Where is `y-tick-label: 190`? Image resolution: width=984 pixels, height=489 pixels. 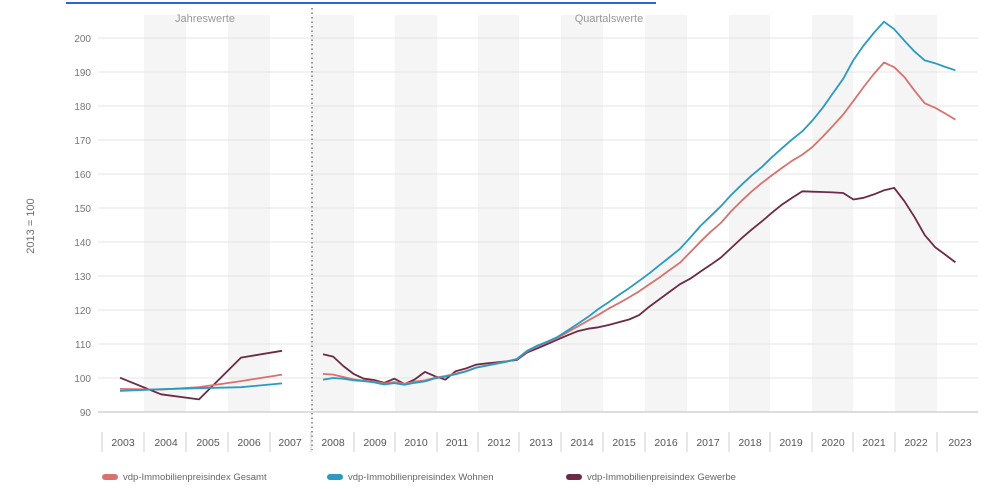 y-tick-label: 190 is located at coordinates (82, 73).